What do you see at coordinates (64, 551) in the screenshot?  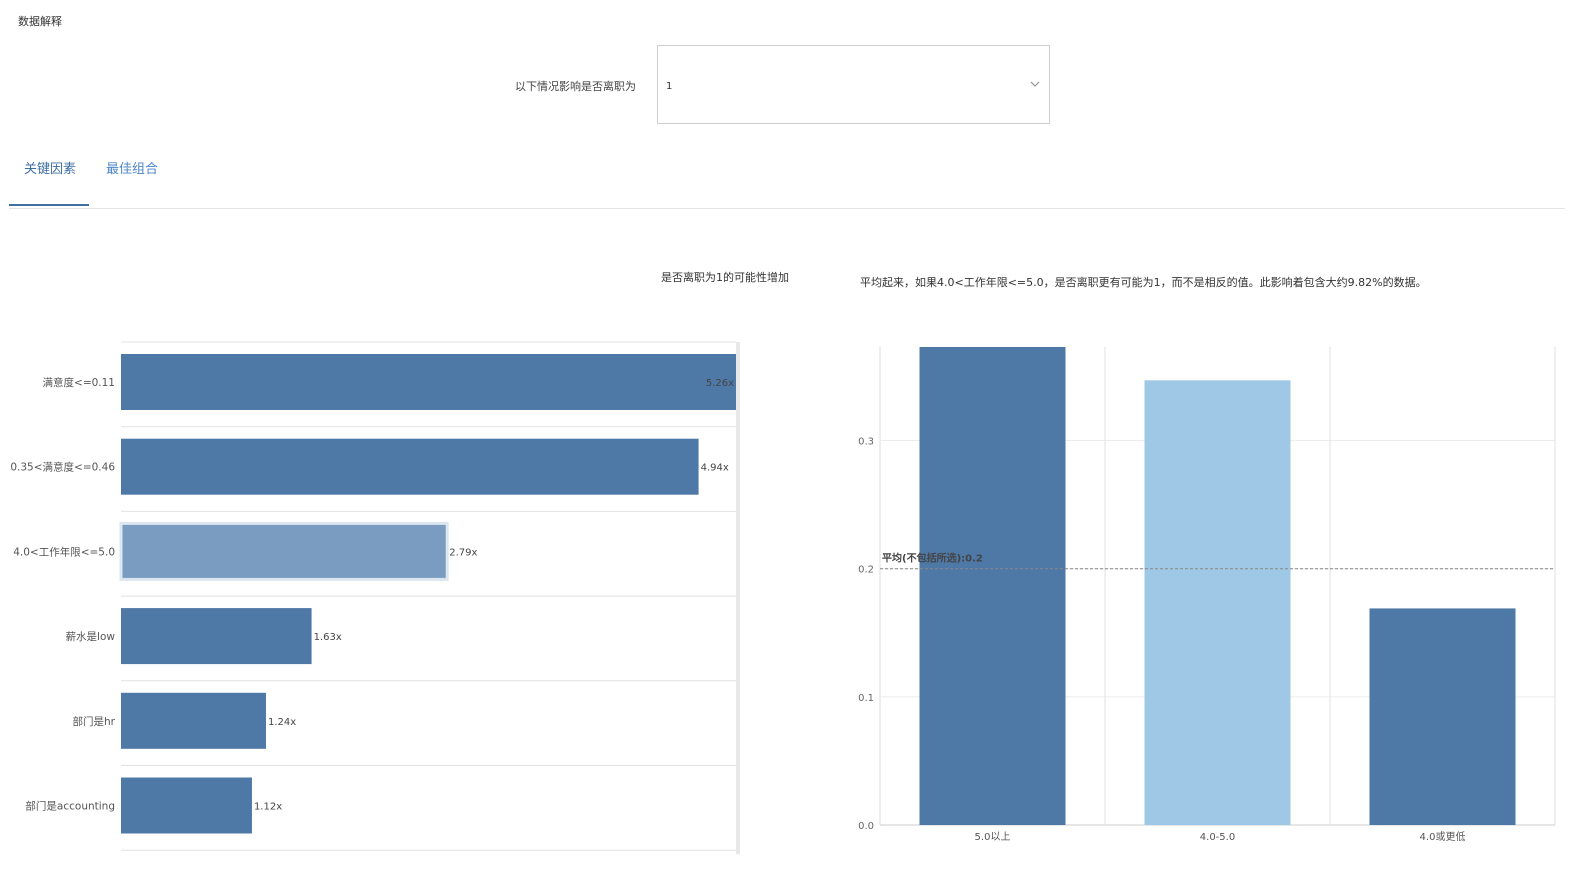 I see `category-label: 4.0<工作年限<=5.0` at bounding box center [64, 551].